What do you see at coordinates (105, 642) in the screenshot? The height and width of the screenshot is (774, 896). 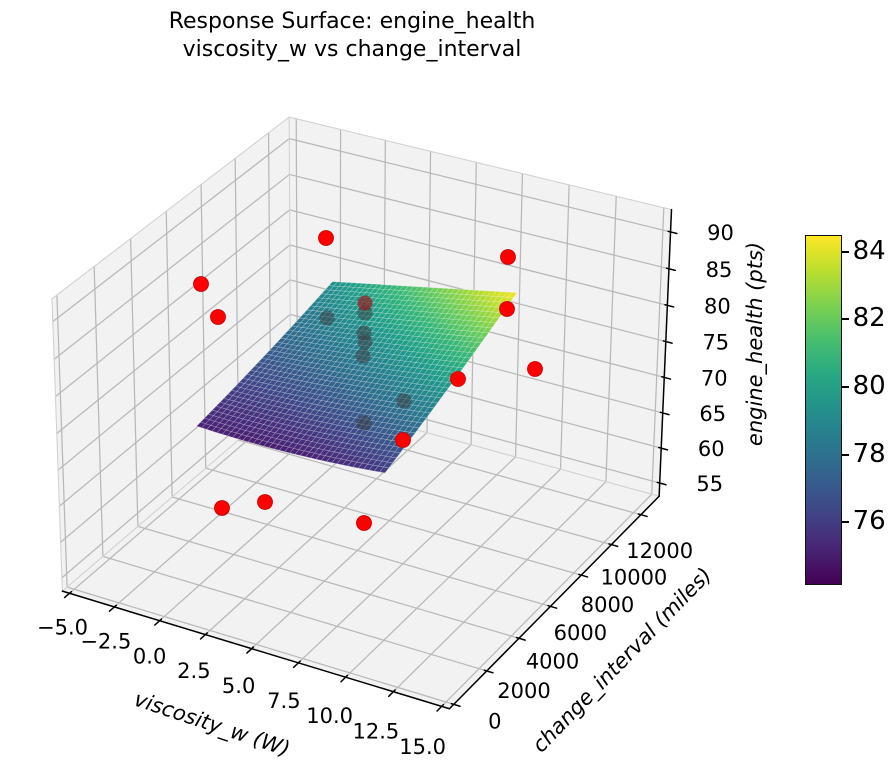 I see `tick-label: −2.5` at bounding box center [105, 642].